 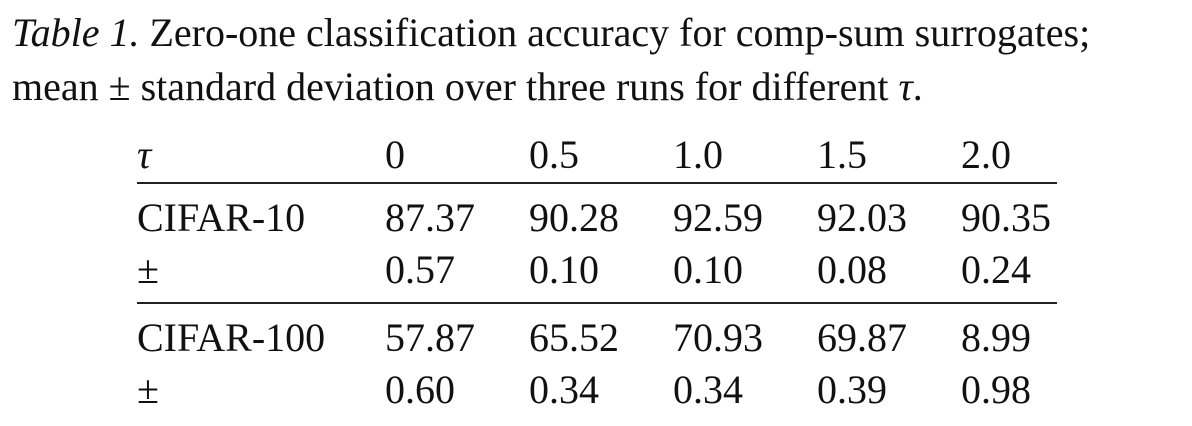 What do you see at coordinates (986, 154) in the screenshot?
I see `header-value: 2.0` at bounding box center [986, 154].